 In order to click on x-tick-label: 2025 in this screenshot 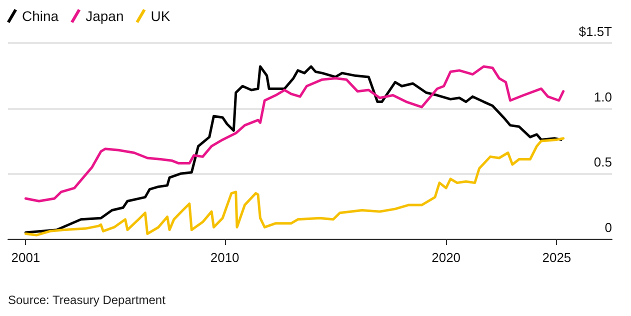, I will do `click(557, 257)`.